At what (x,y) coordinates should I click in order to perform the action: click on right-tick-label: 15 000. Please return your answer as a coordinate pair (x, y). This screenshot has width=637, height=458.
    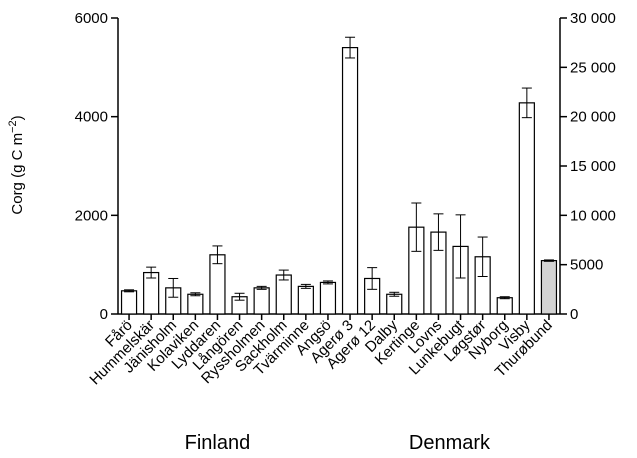
    Looking at the image, I should click on (593, 166).